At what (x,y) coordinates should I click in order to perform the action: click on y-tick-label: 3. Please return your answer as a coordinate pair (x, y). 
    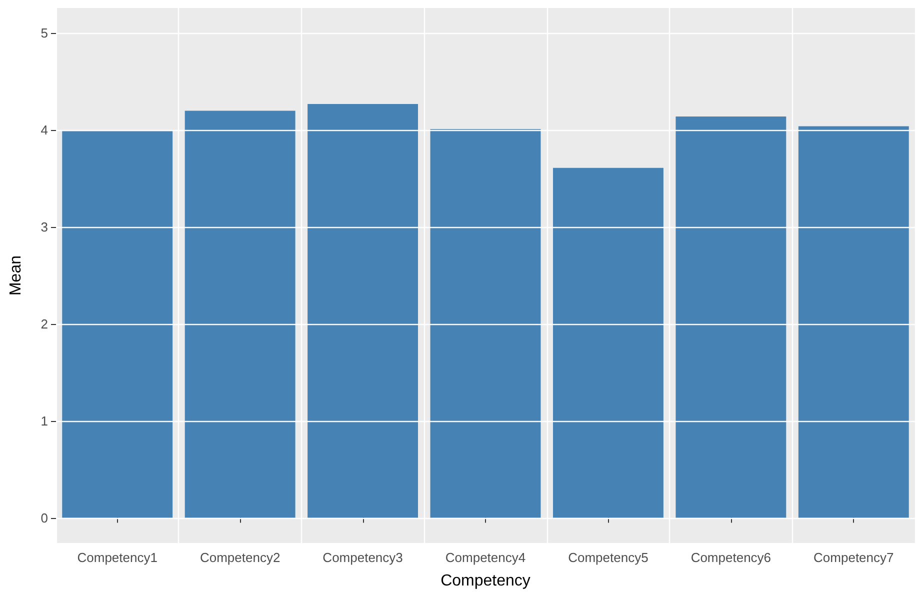
    Looking at the image, I should click on (44, 227).